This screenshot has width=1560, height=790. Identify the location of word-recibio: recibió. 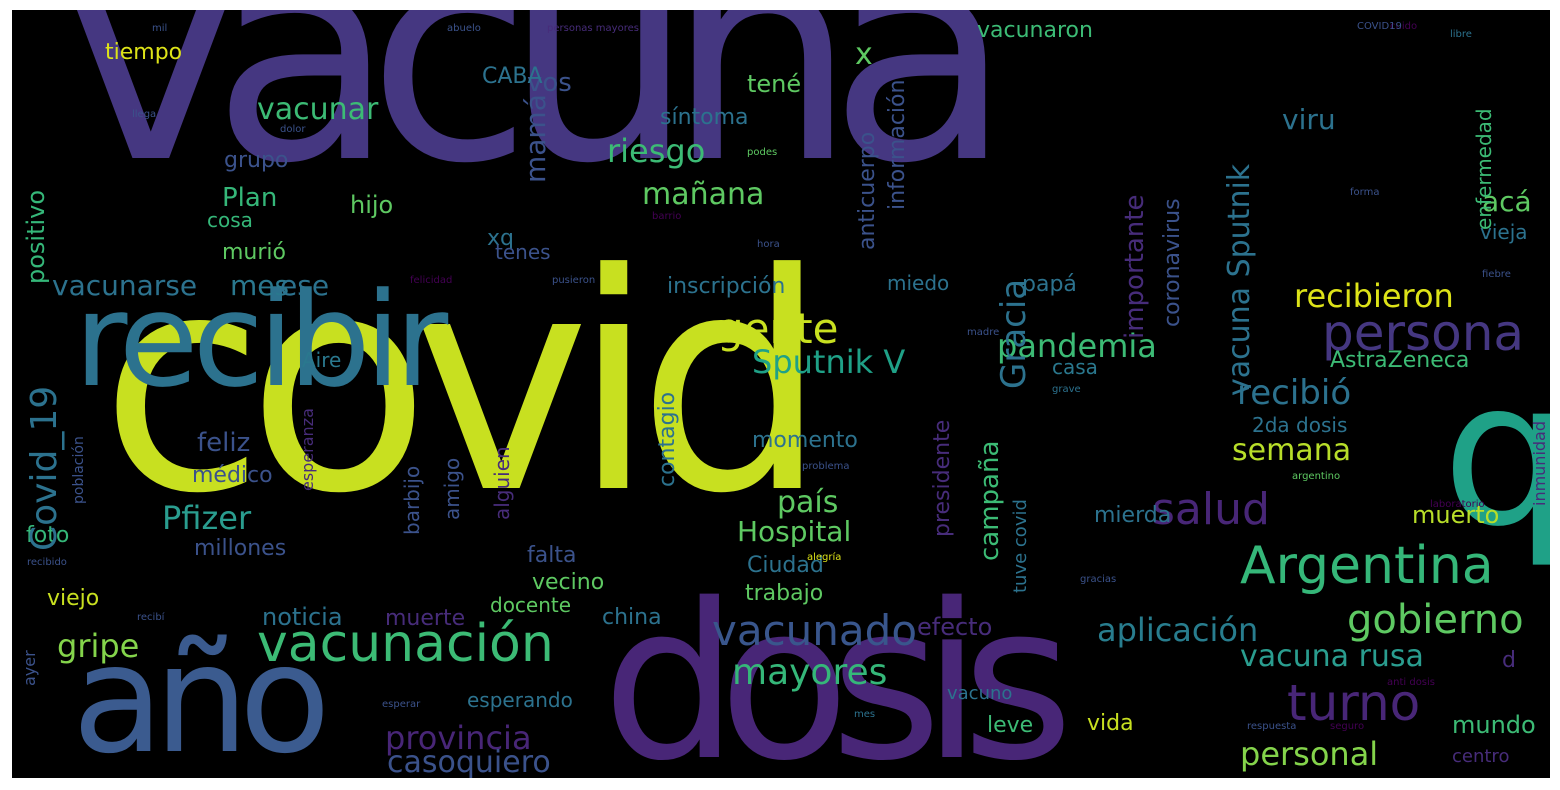
(1294, 393).